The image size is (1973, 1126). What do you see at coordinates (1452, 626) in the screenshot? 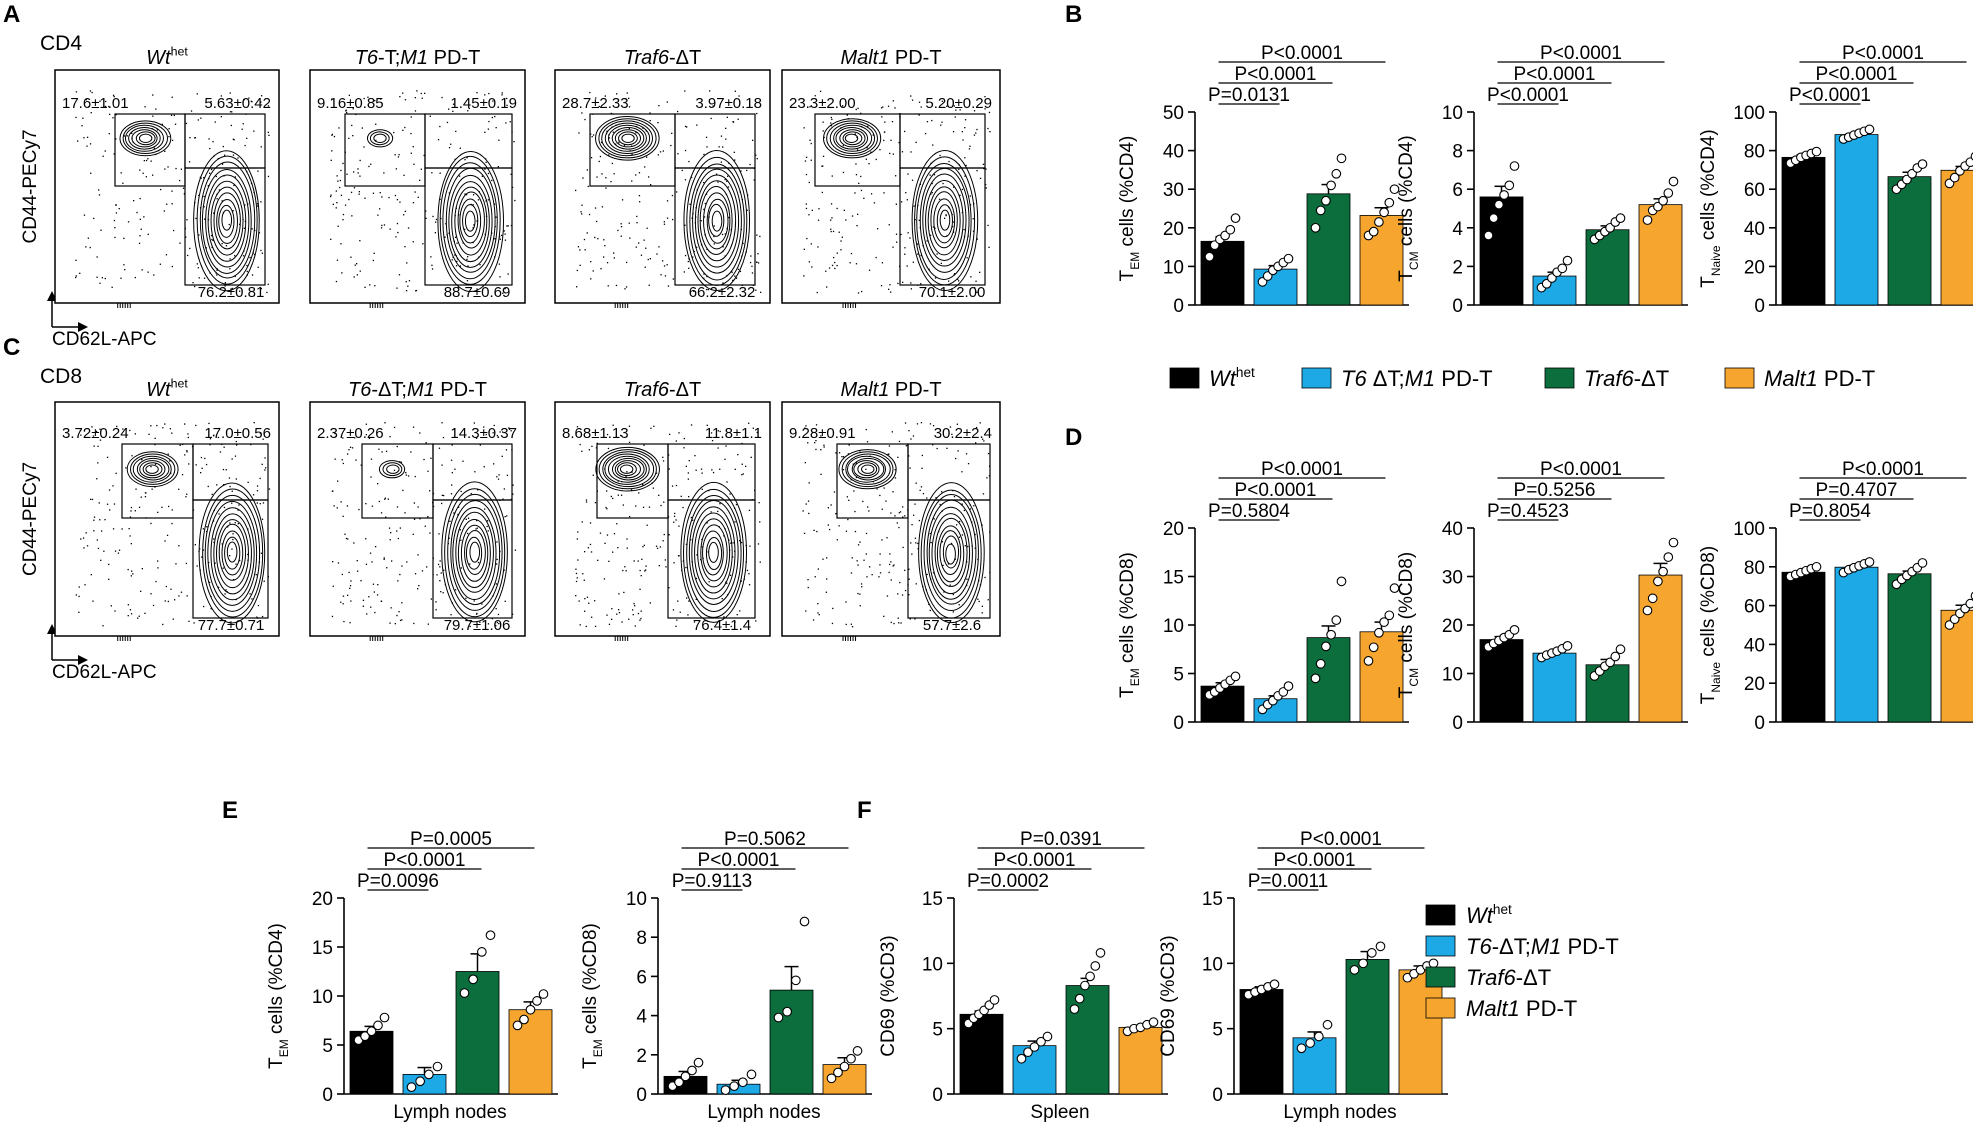
I see `y-tick-label: 20` at bounding box center [1452, 626].